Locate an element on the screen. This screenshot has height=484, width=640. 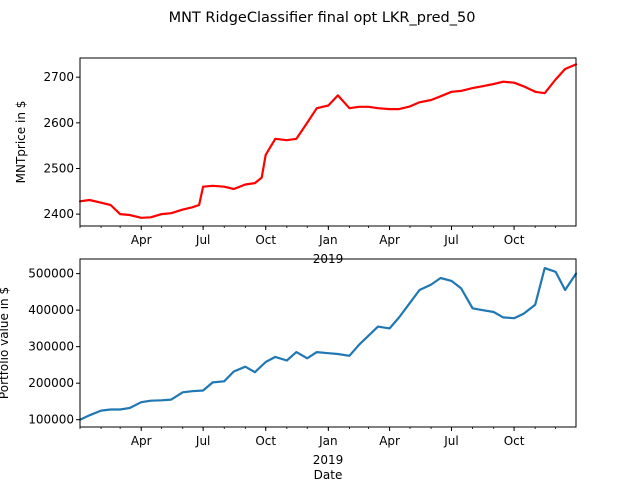
portfolio-y-ticks: 100000 200000 300000 400000 500000 is located at coordinates (54, 347).